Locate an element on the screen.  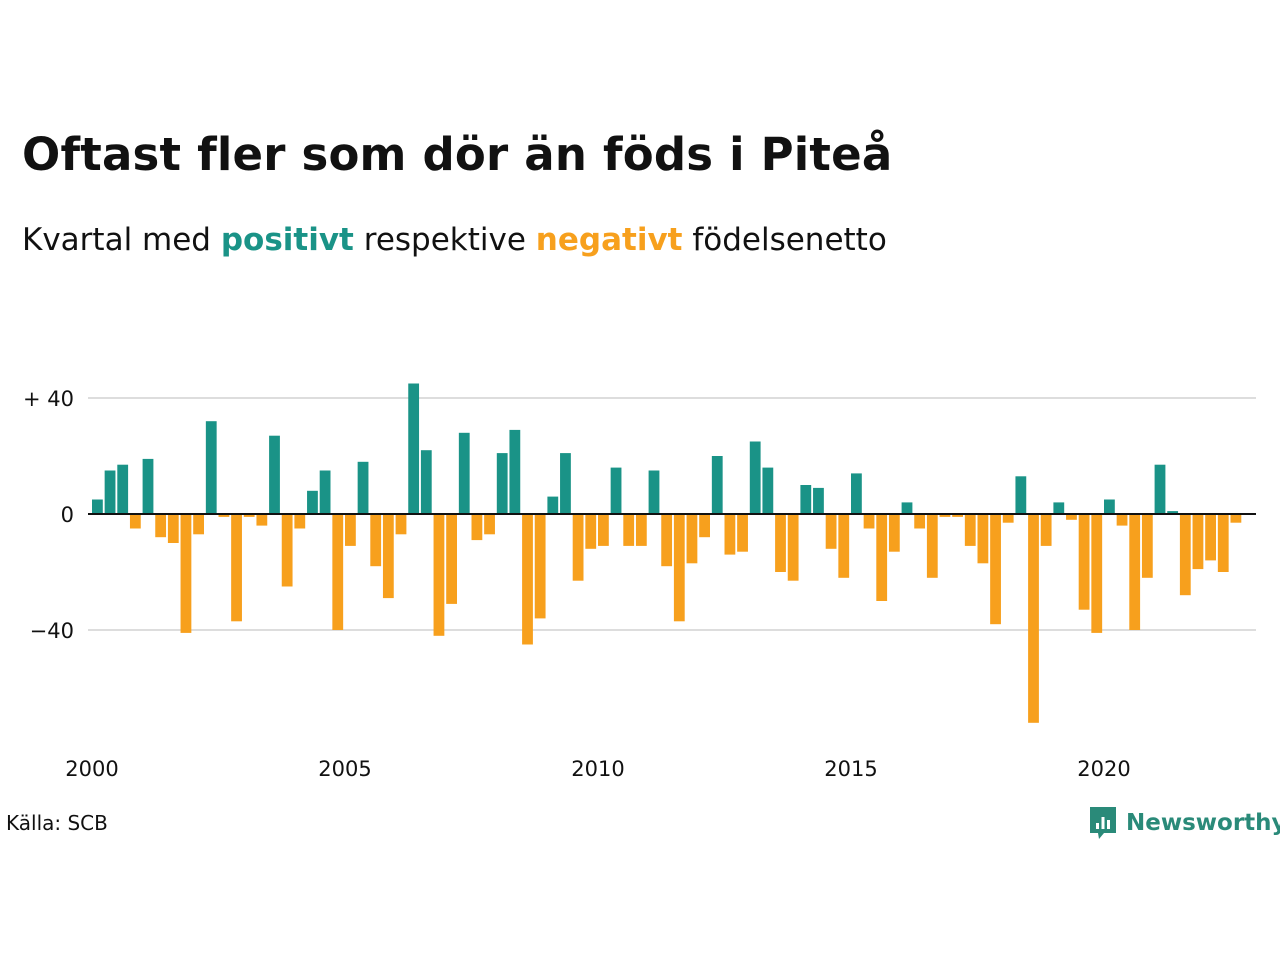
subtitle-positive: positivt is located at coordinates (287, 240).